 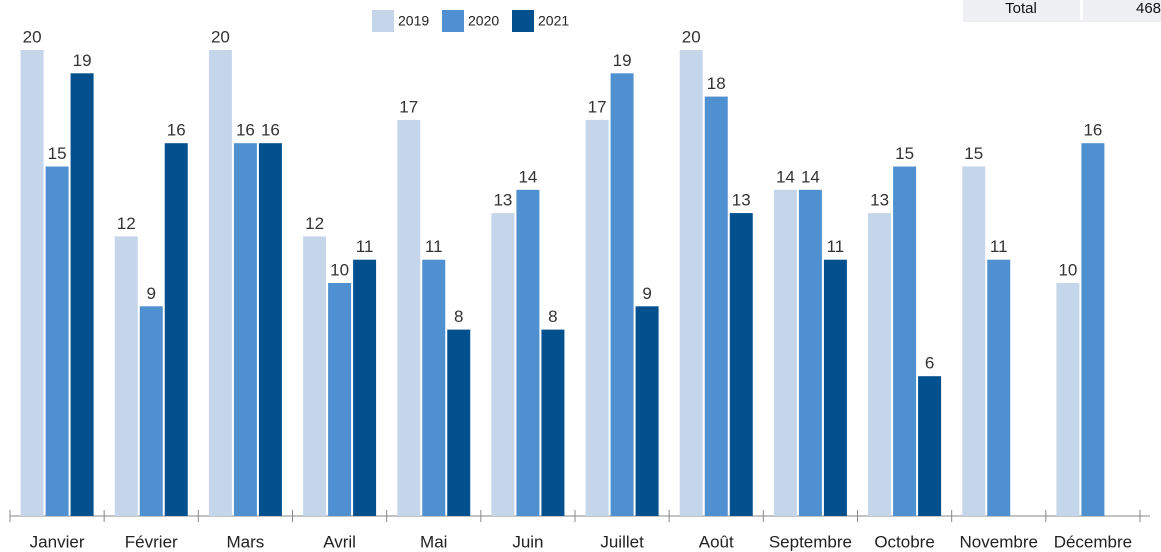 What do you see at coordinates (57, 541) in the screenshot?
I see `x-tick-label: Janvier` at bounding box center [57, 541].